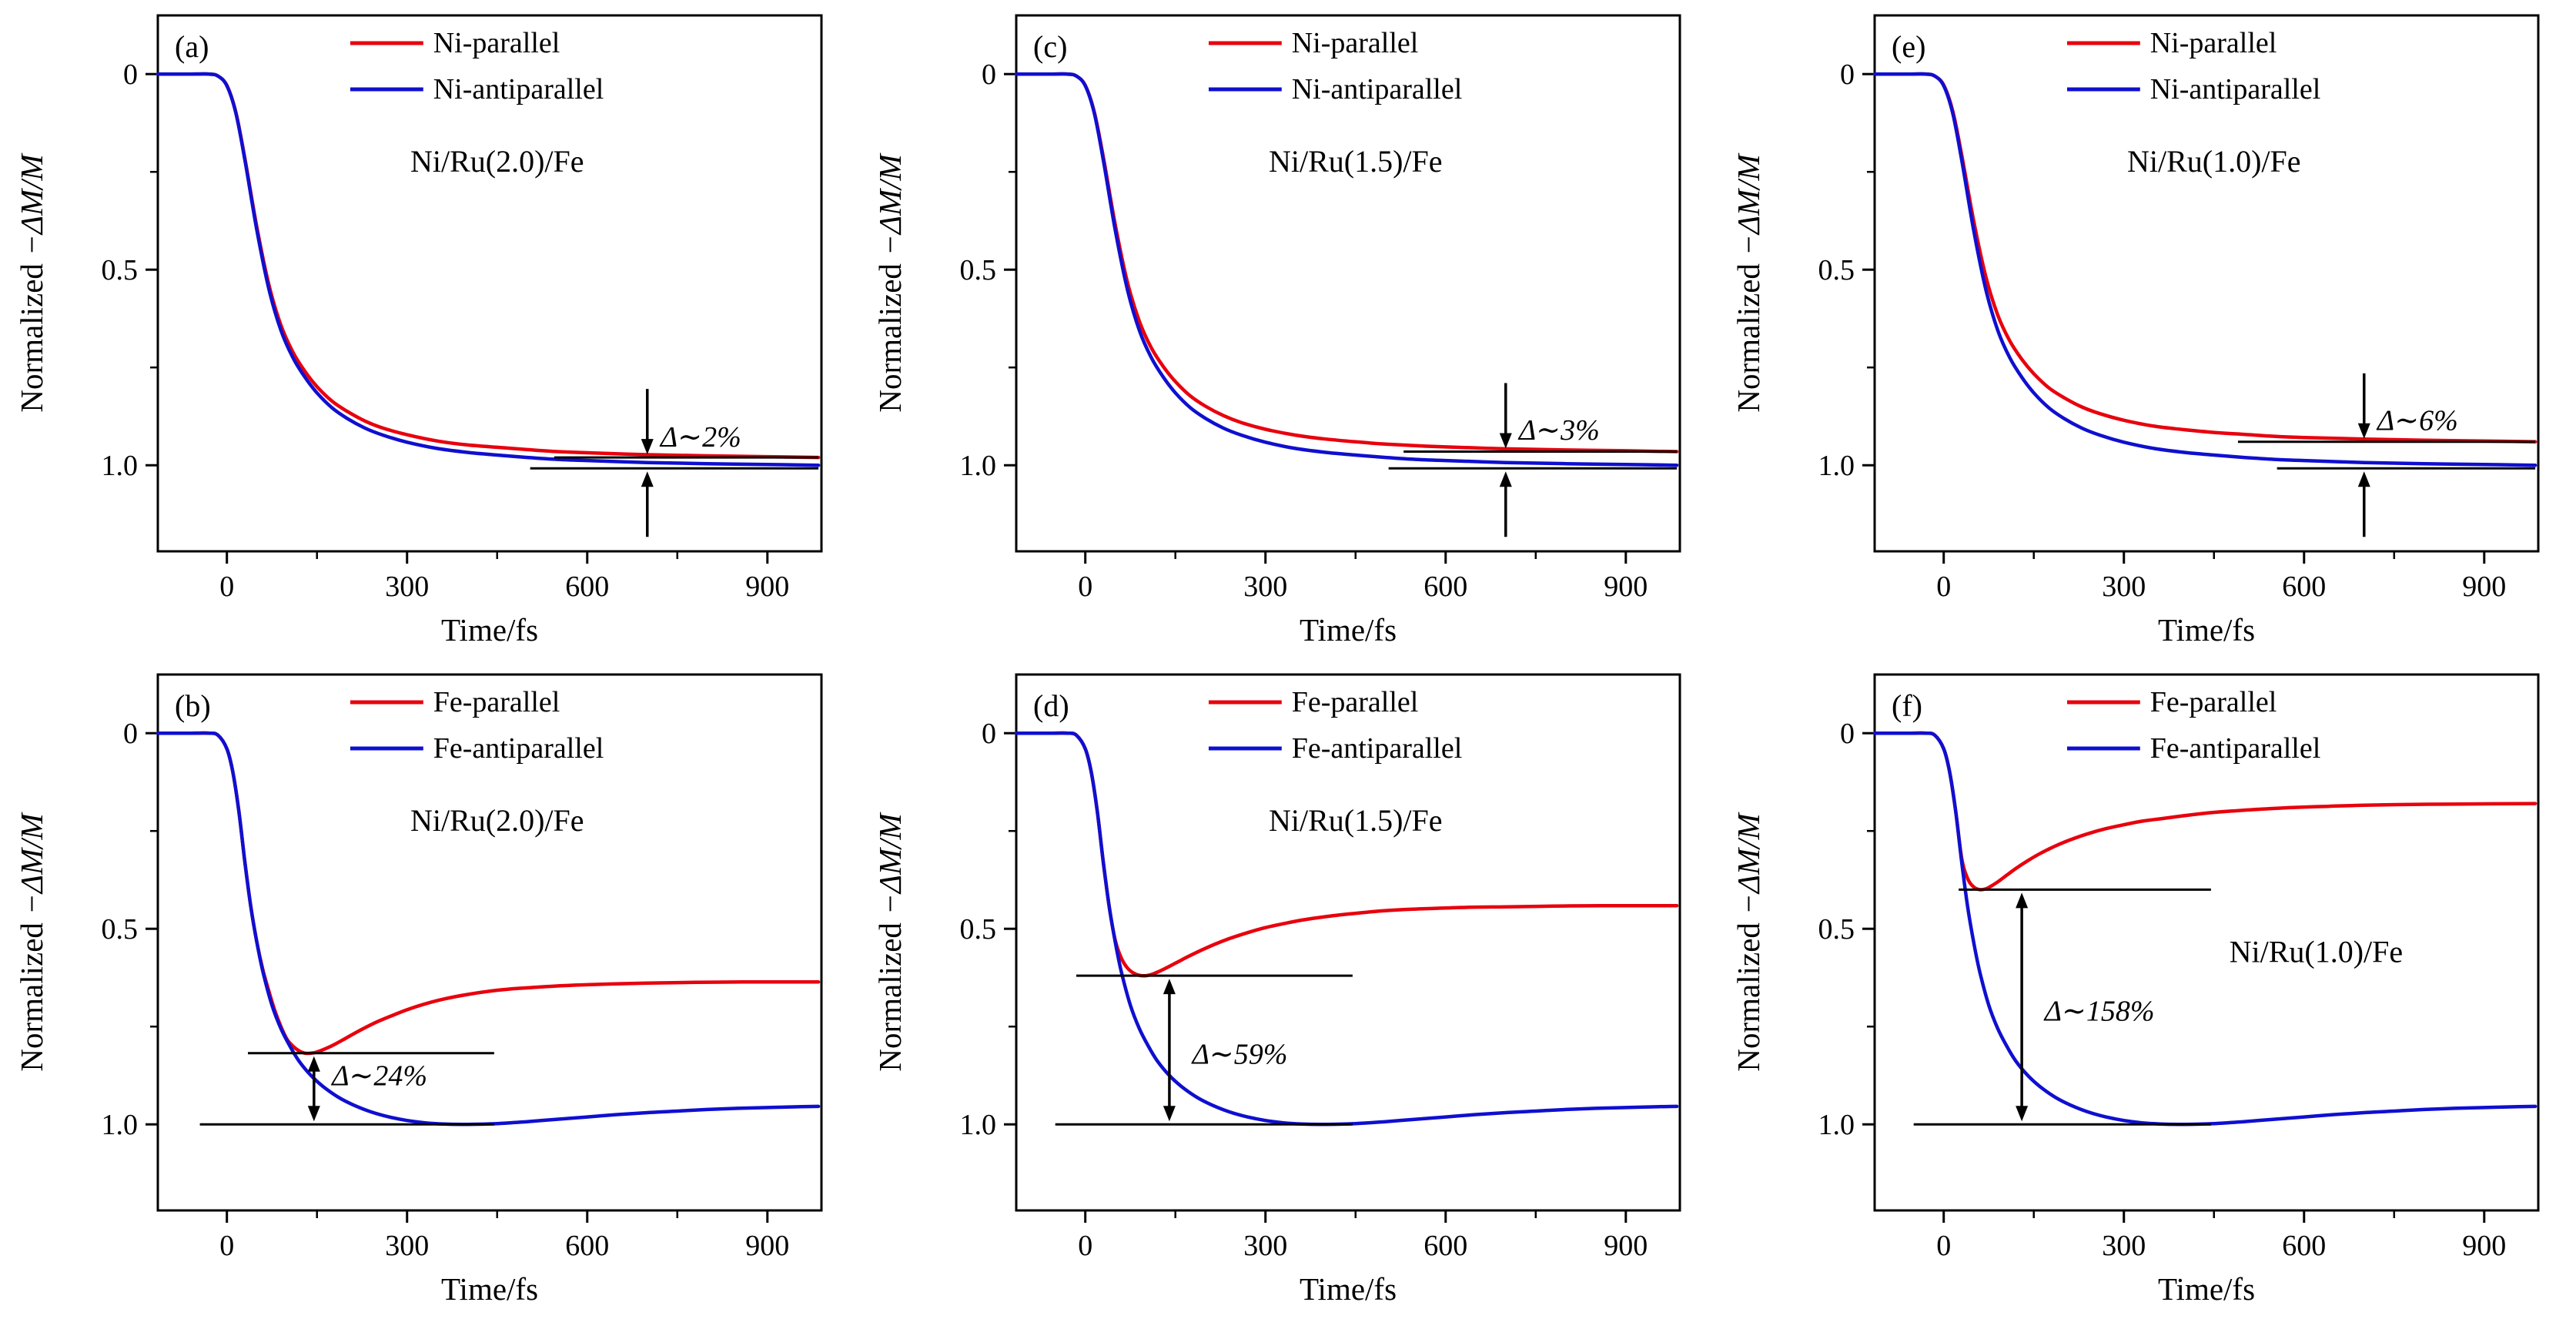 The height and width of the screenshot is (1319, 2576). Describe the element at coordinates (1050, 46) in the screenshot. I see `panel-tag-c: (c)` at that location.